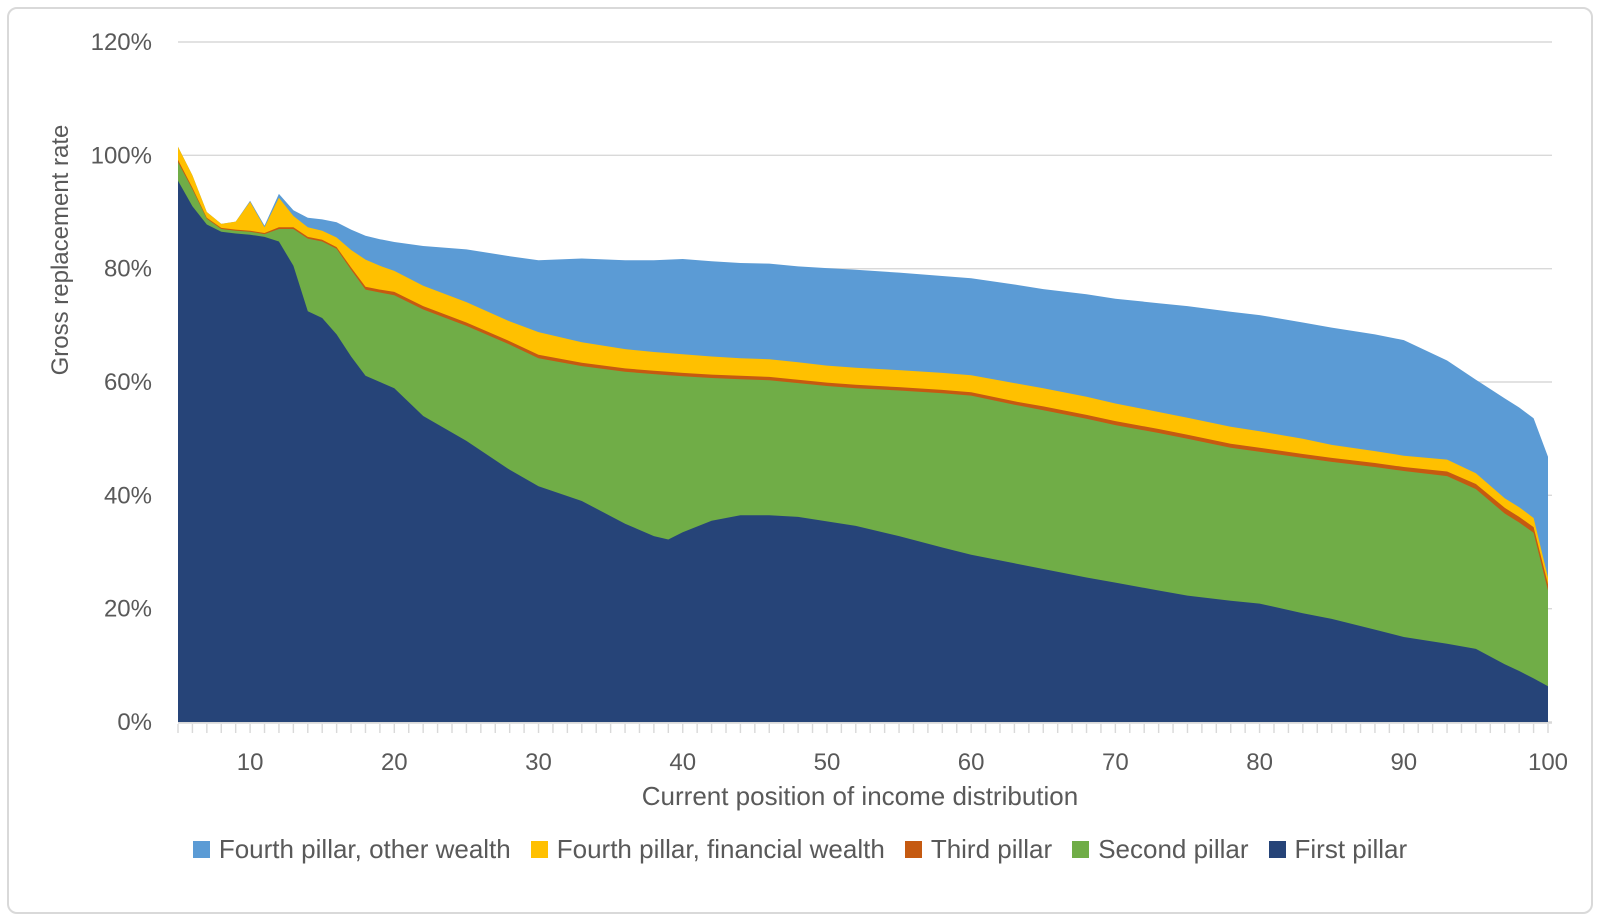 The height and width of the screenshot is (921, 1600). I want to click on y-tick-label-100: 100%, so click(121, 155).